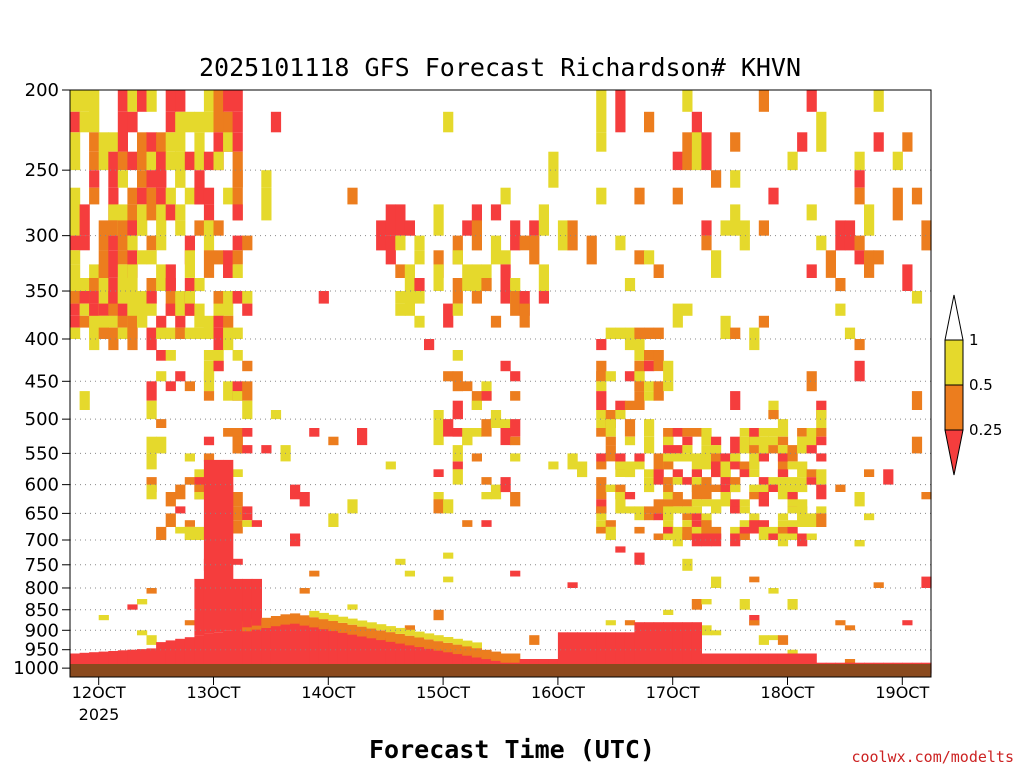 The height and width of the screenshot is (768, 1024). I want to click on y-tick-label: 1000, so click(36, 668).